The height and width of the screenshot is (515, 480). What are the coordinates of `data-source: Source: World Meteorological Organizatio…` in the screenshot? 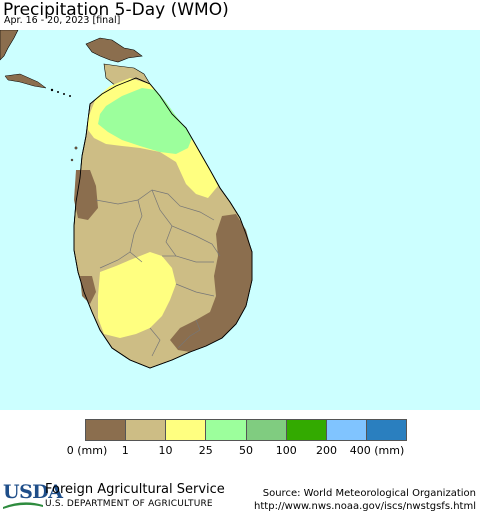 It's located at (369, 493).